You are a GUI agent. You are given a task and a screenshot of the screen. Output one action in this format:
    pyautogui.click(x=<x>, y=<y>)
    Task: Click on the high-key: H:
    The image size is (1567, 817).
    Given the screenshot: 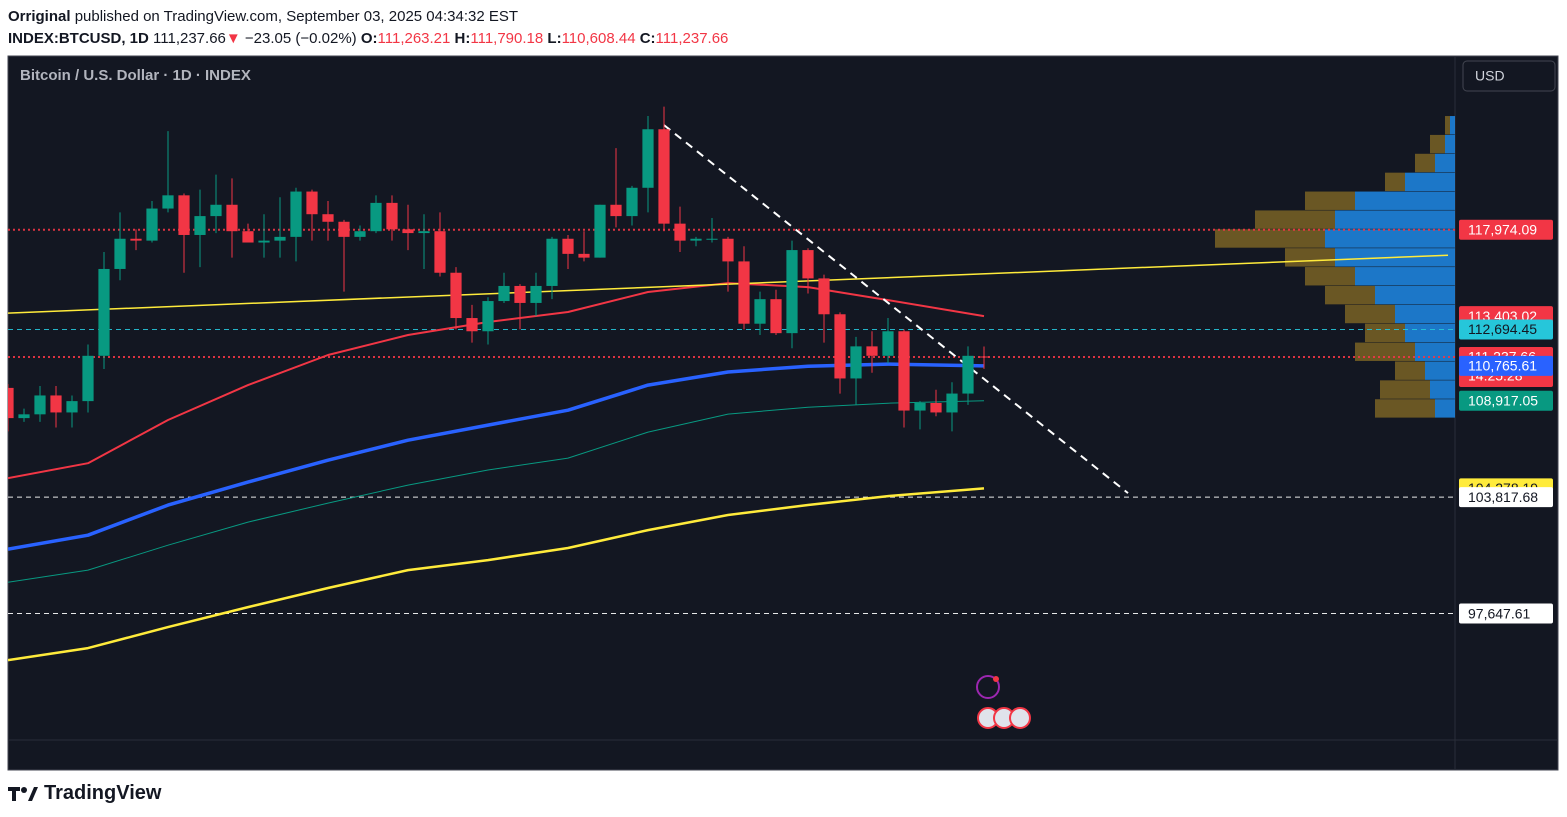 What is the action you would take?
    pyautogui.click(x=462, y=38)
    